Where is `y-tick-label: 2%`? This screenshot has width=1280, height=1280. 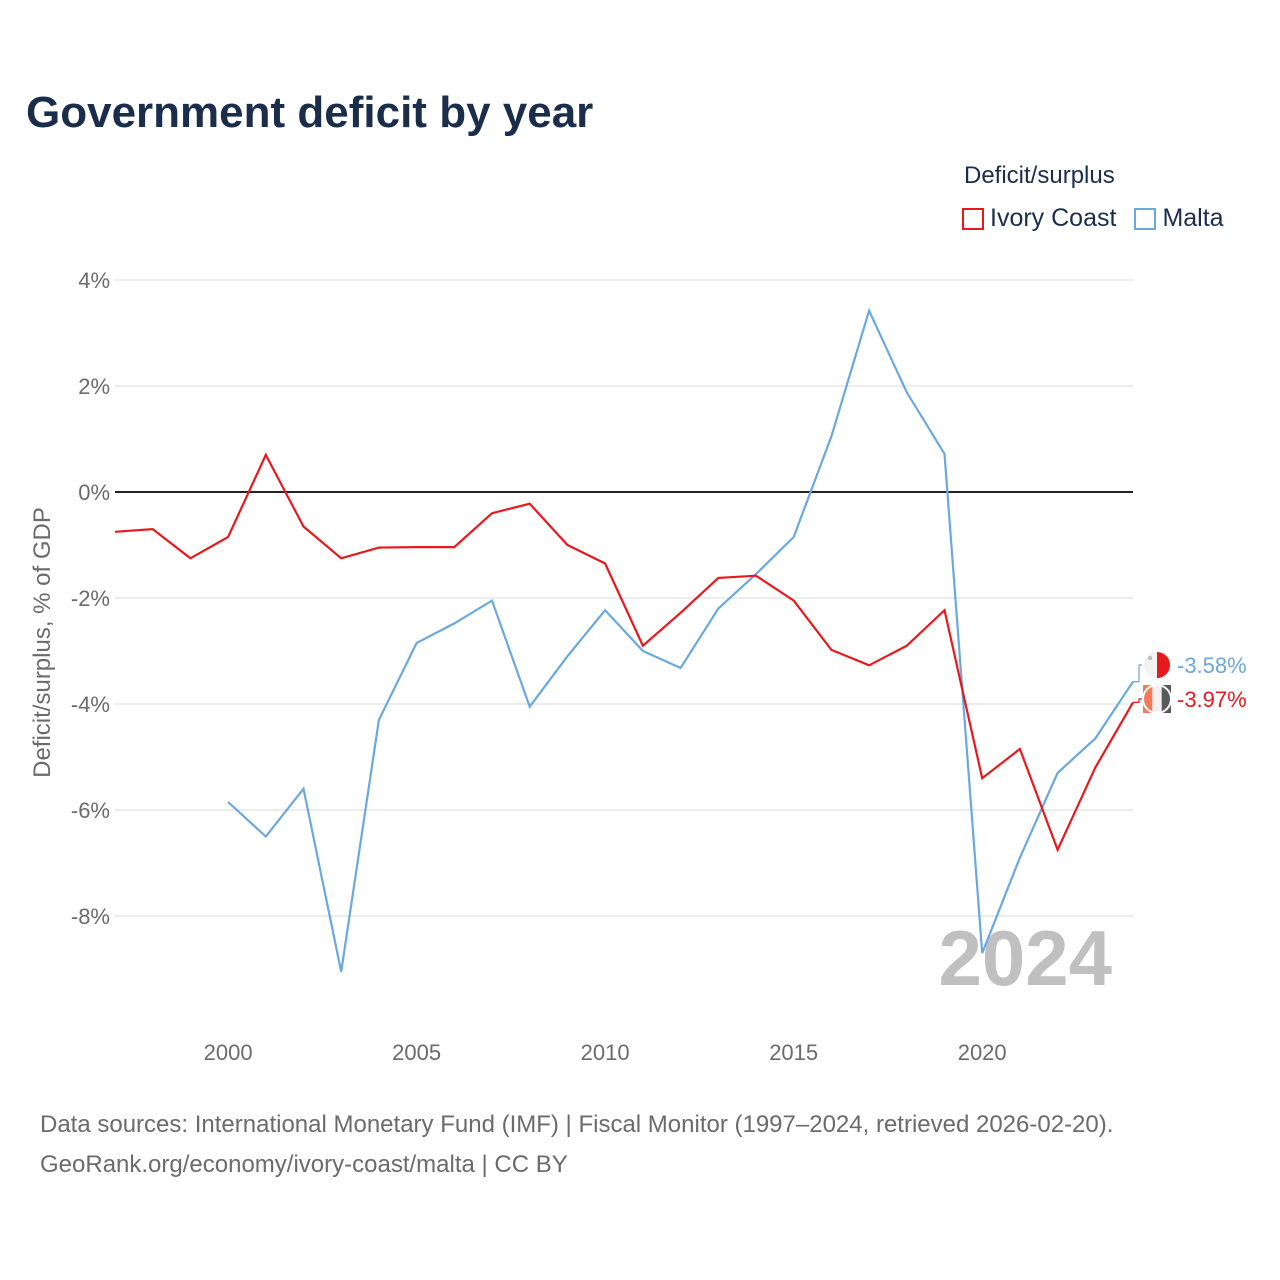
y-tick-label: 2% is located at coordinates (94, 386).